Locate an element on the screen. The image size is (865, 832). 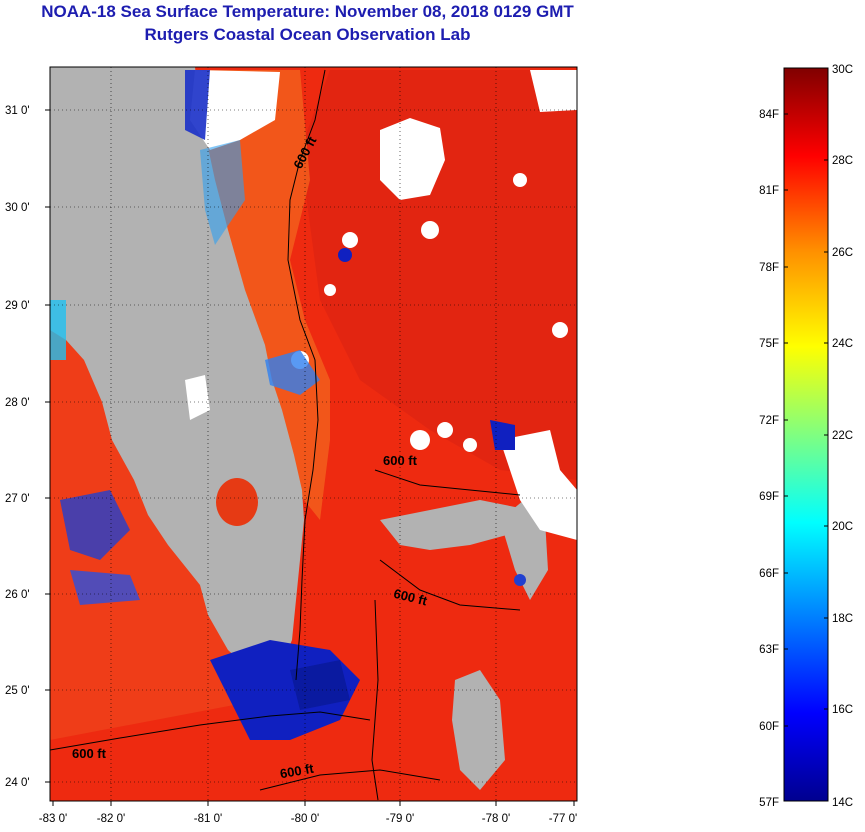
colorbar-gradient is located at coordinates (806, 434).